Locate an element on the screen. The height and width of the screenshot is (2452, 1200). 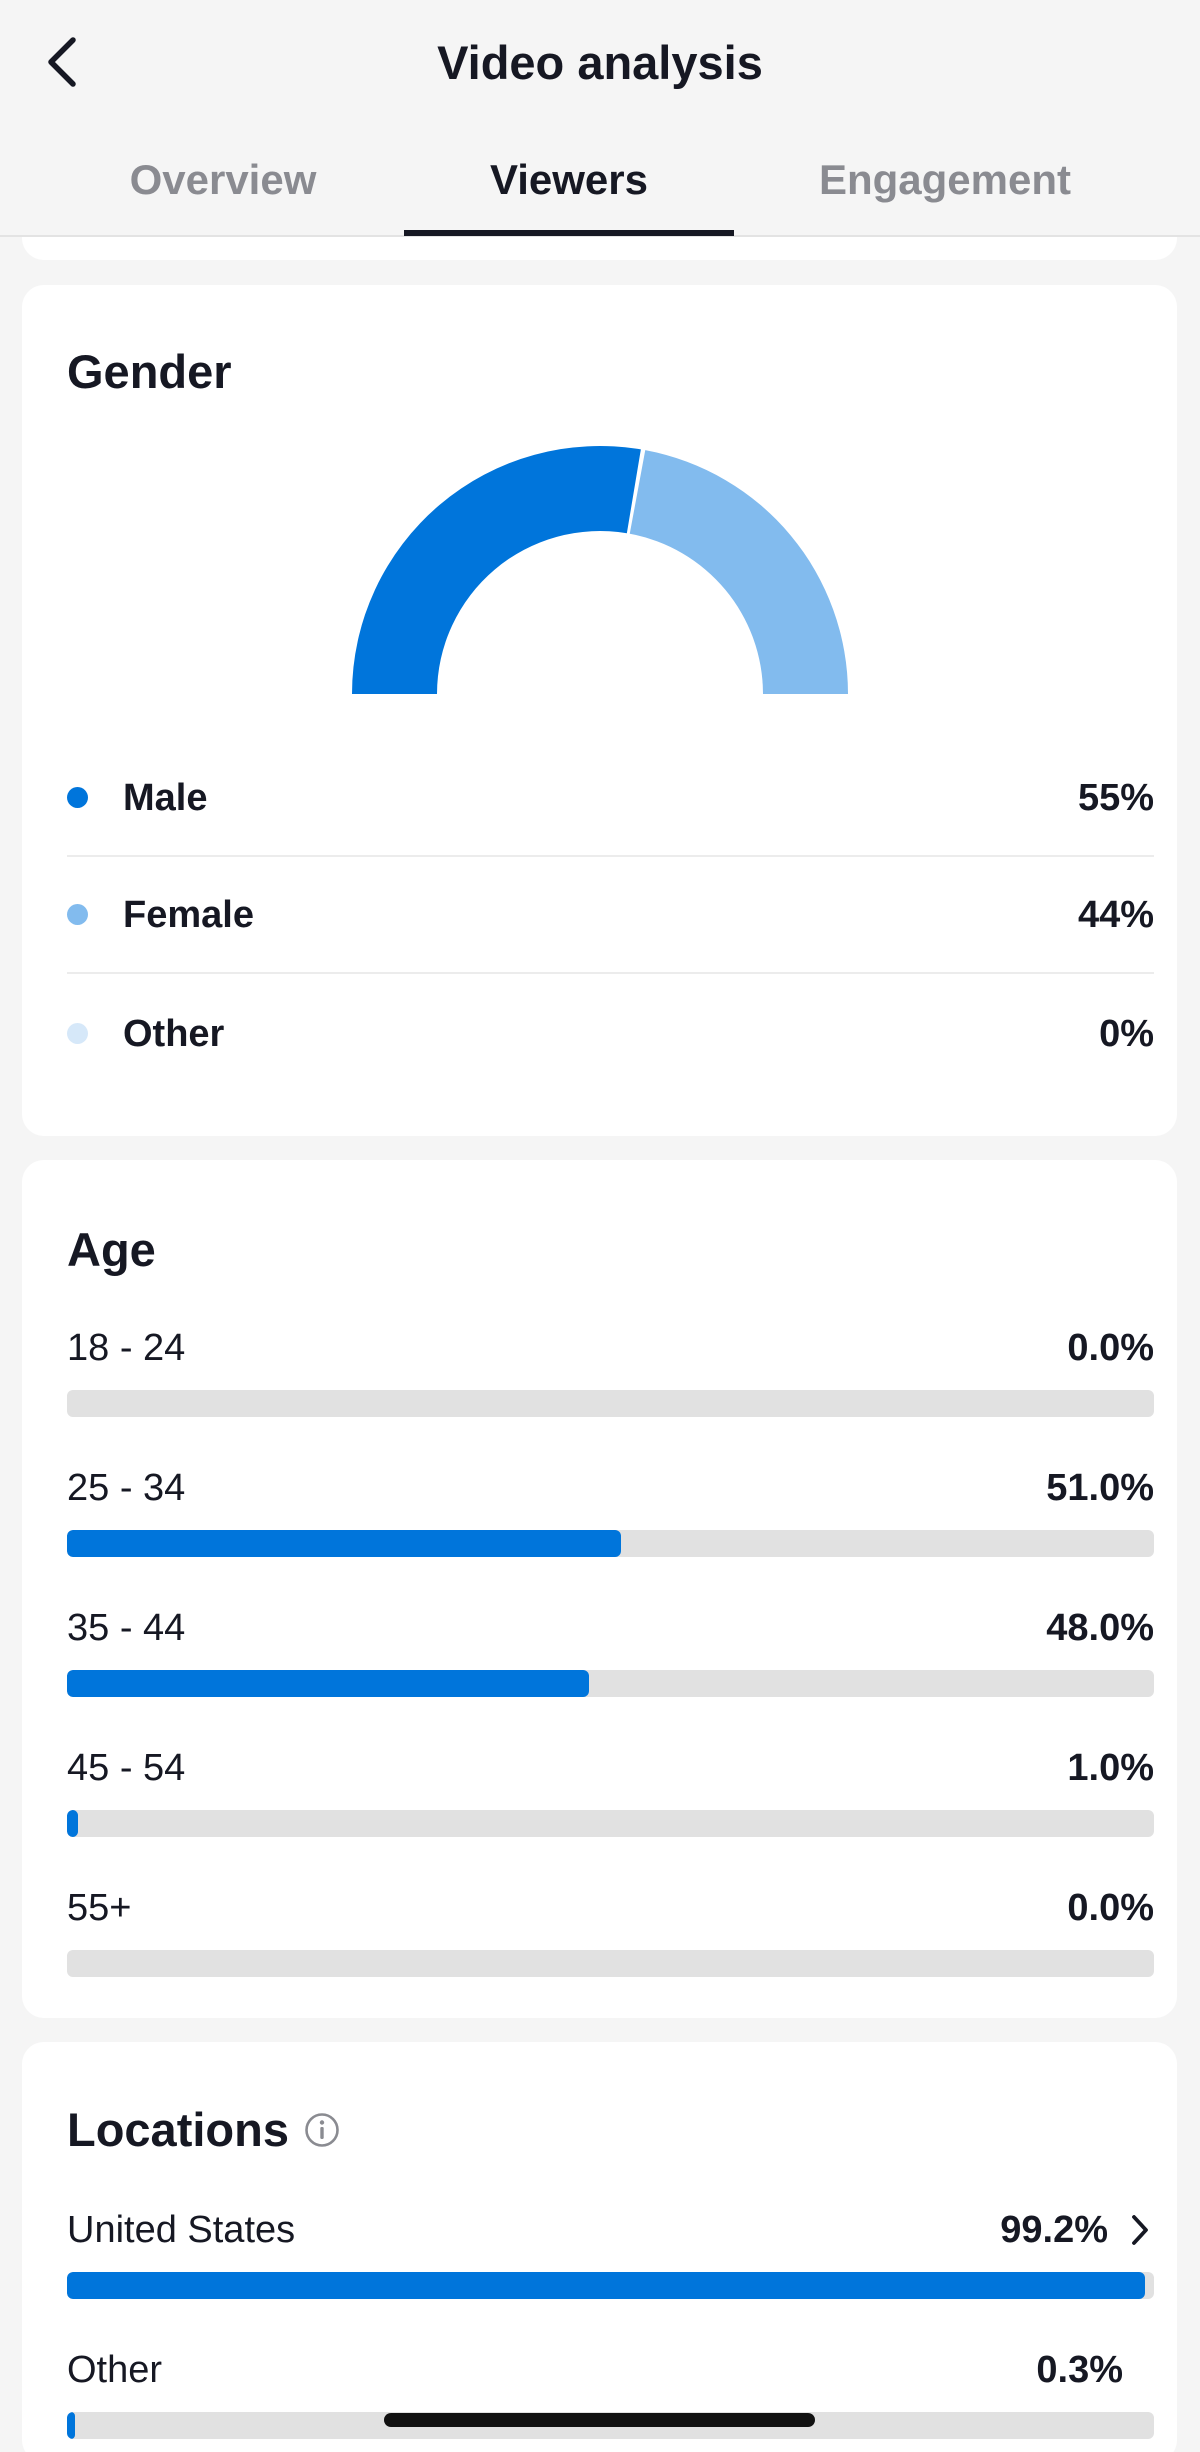
tab-engagement: Engagement is located at coordinates (945, 179).